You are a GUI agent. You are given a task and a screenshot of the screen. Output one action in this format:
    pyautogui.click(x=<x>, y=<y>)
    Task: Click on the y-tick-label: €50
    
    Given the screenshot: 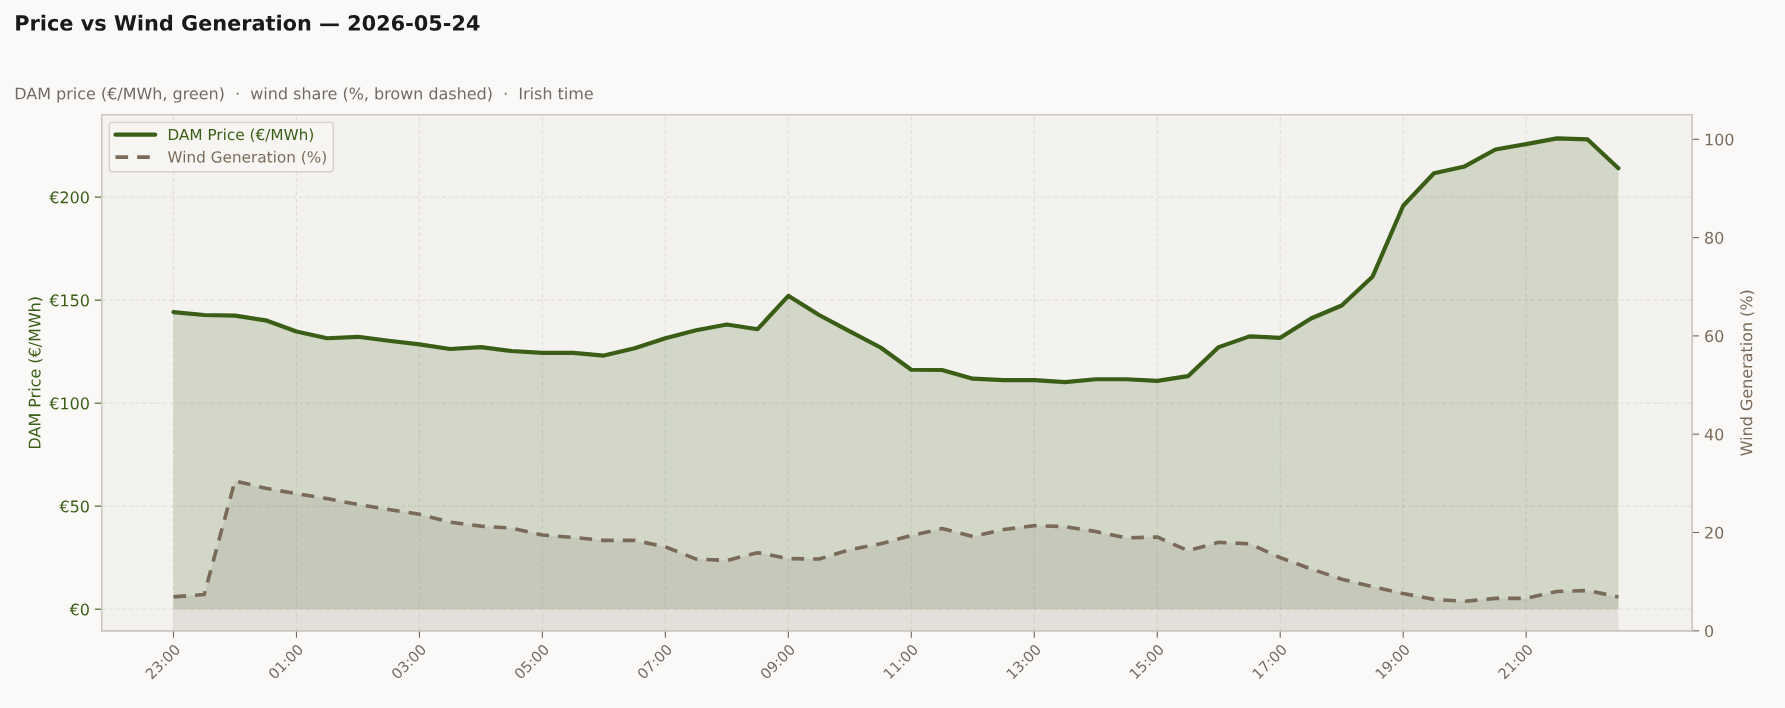 What is the action you would take?
    pyautogui.click(x=74, y=506)
    